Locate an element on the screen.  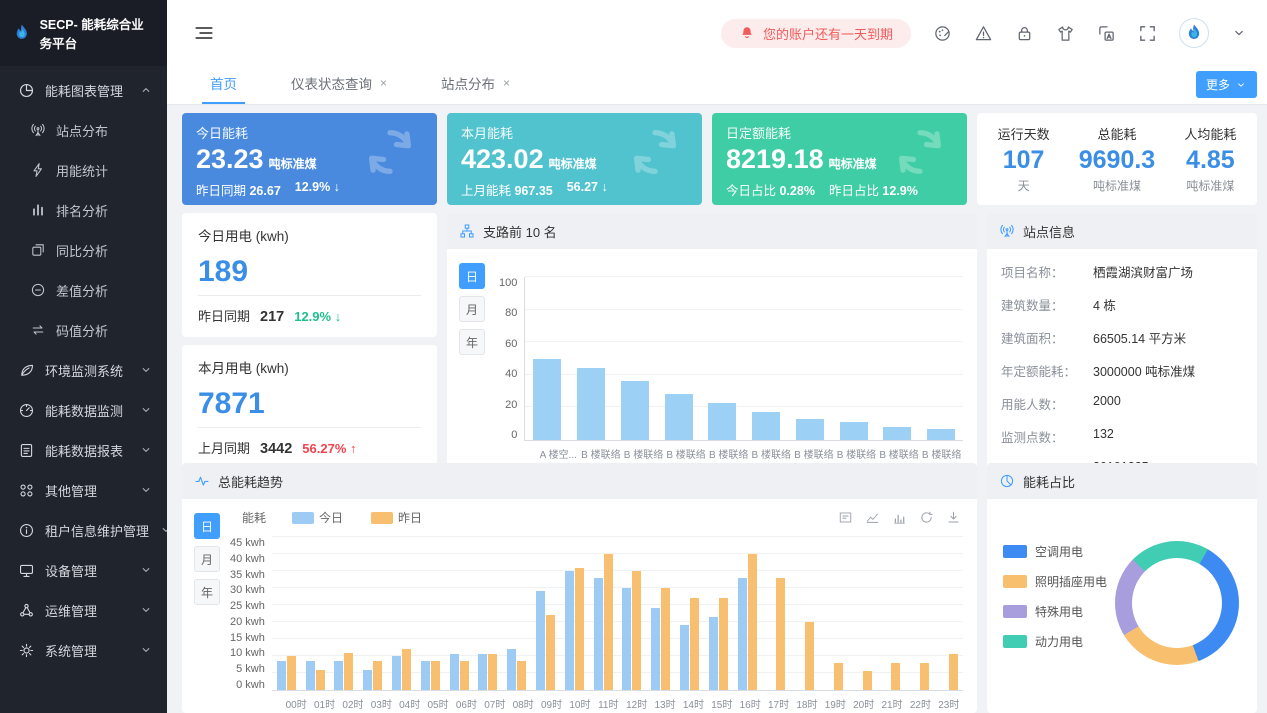
lock-icon is located at coordinates (1024, 33).